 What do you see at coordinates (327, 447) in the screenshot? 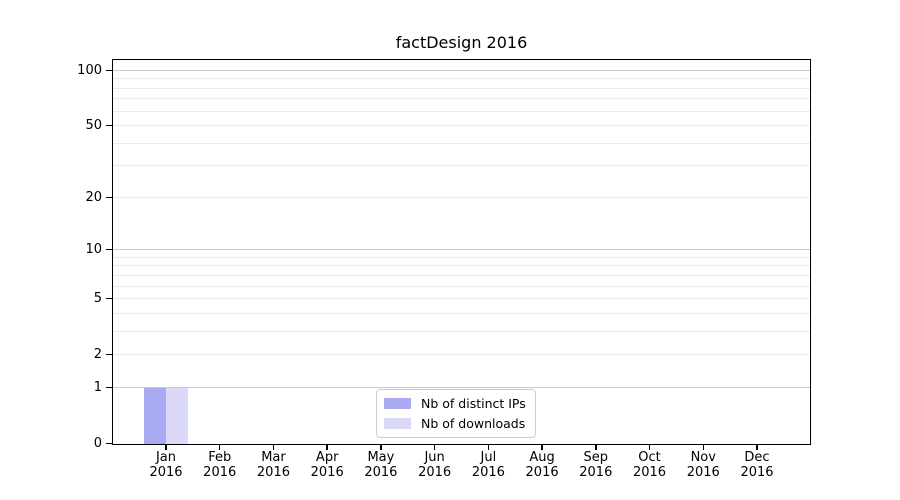
I see `x-tick-apr-2016` at bounding box center [327, 447].